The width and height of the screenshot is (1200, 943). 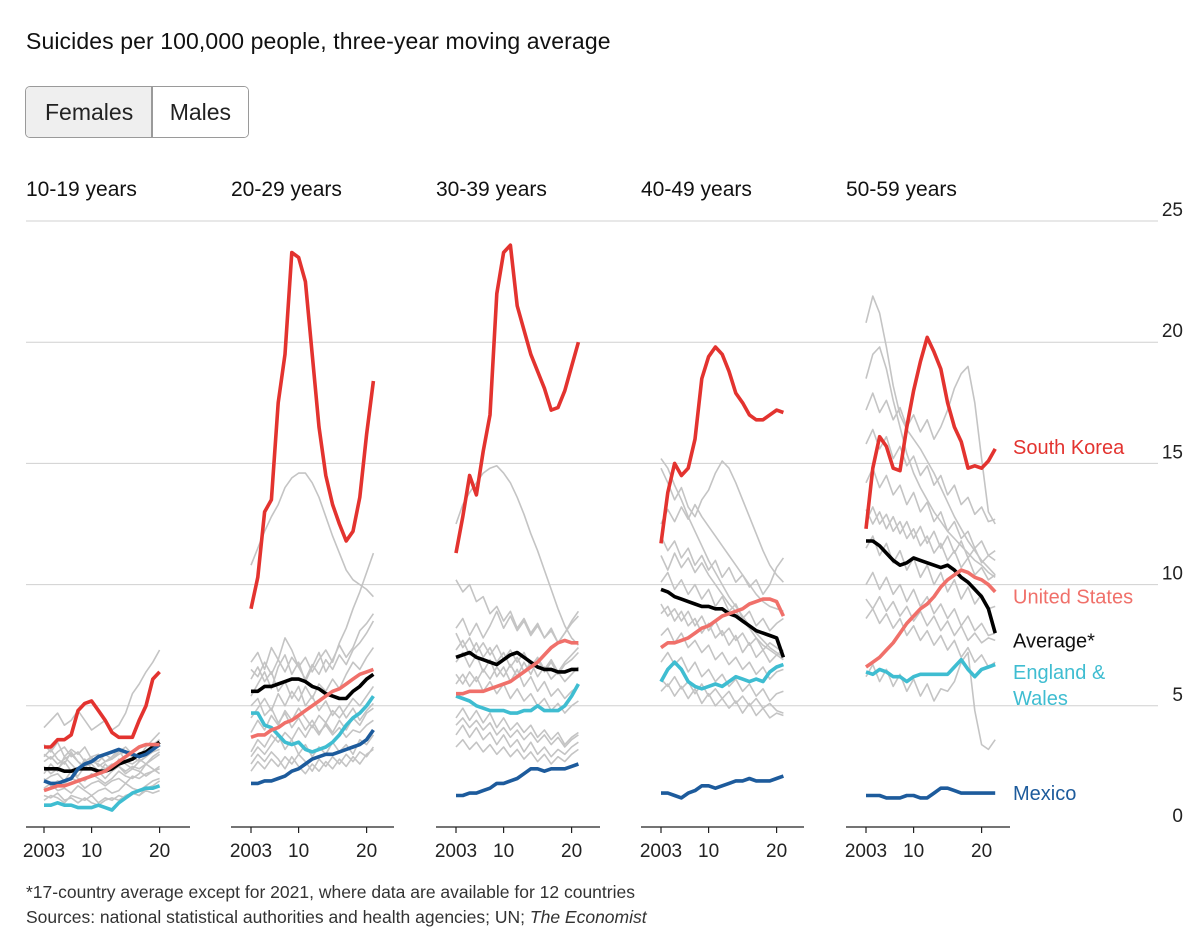 I want to click on y-tick-label: 15, so click(x=1172, y=452).